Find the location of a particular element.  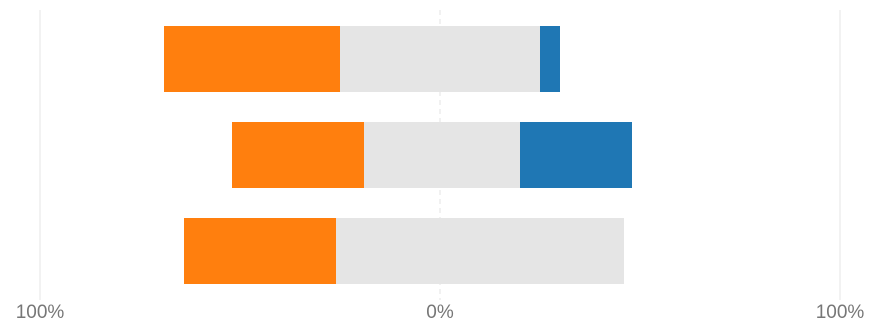

bar-row2-segment2 is located at coordinates (442, 155).